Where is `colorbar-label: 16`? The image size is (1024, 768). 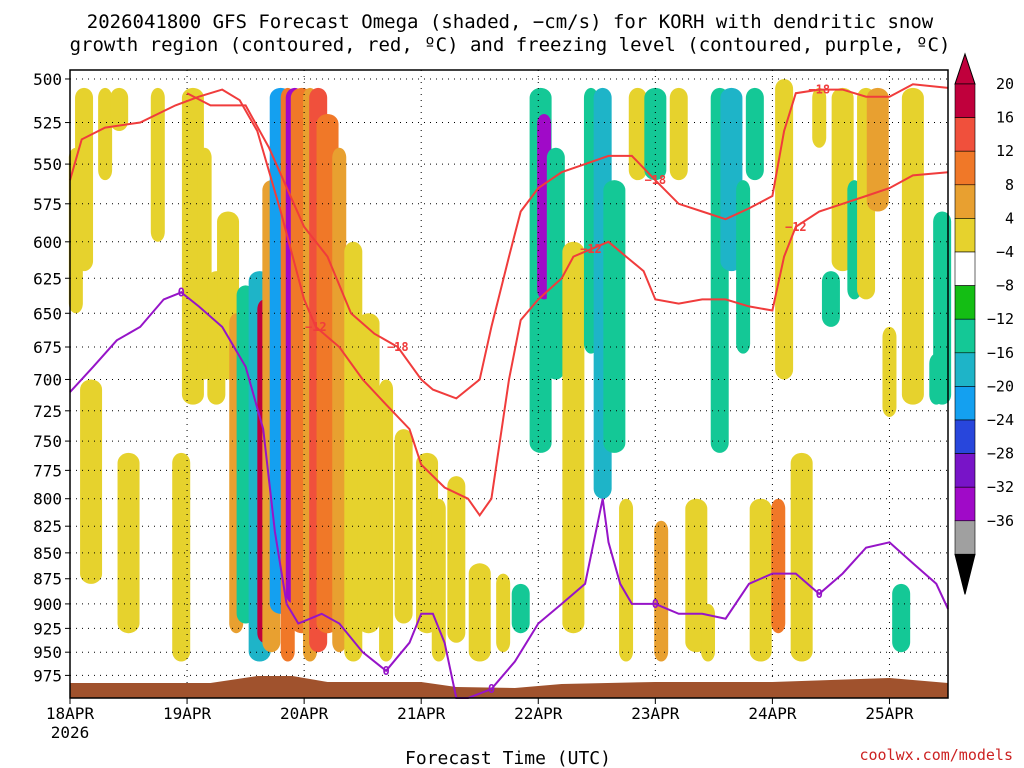 colorbar-label: 16 is located at coordinates (1005, 118).